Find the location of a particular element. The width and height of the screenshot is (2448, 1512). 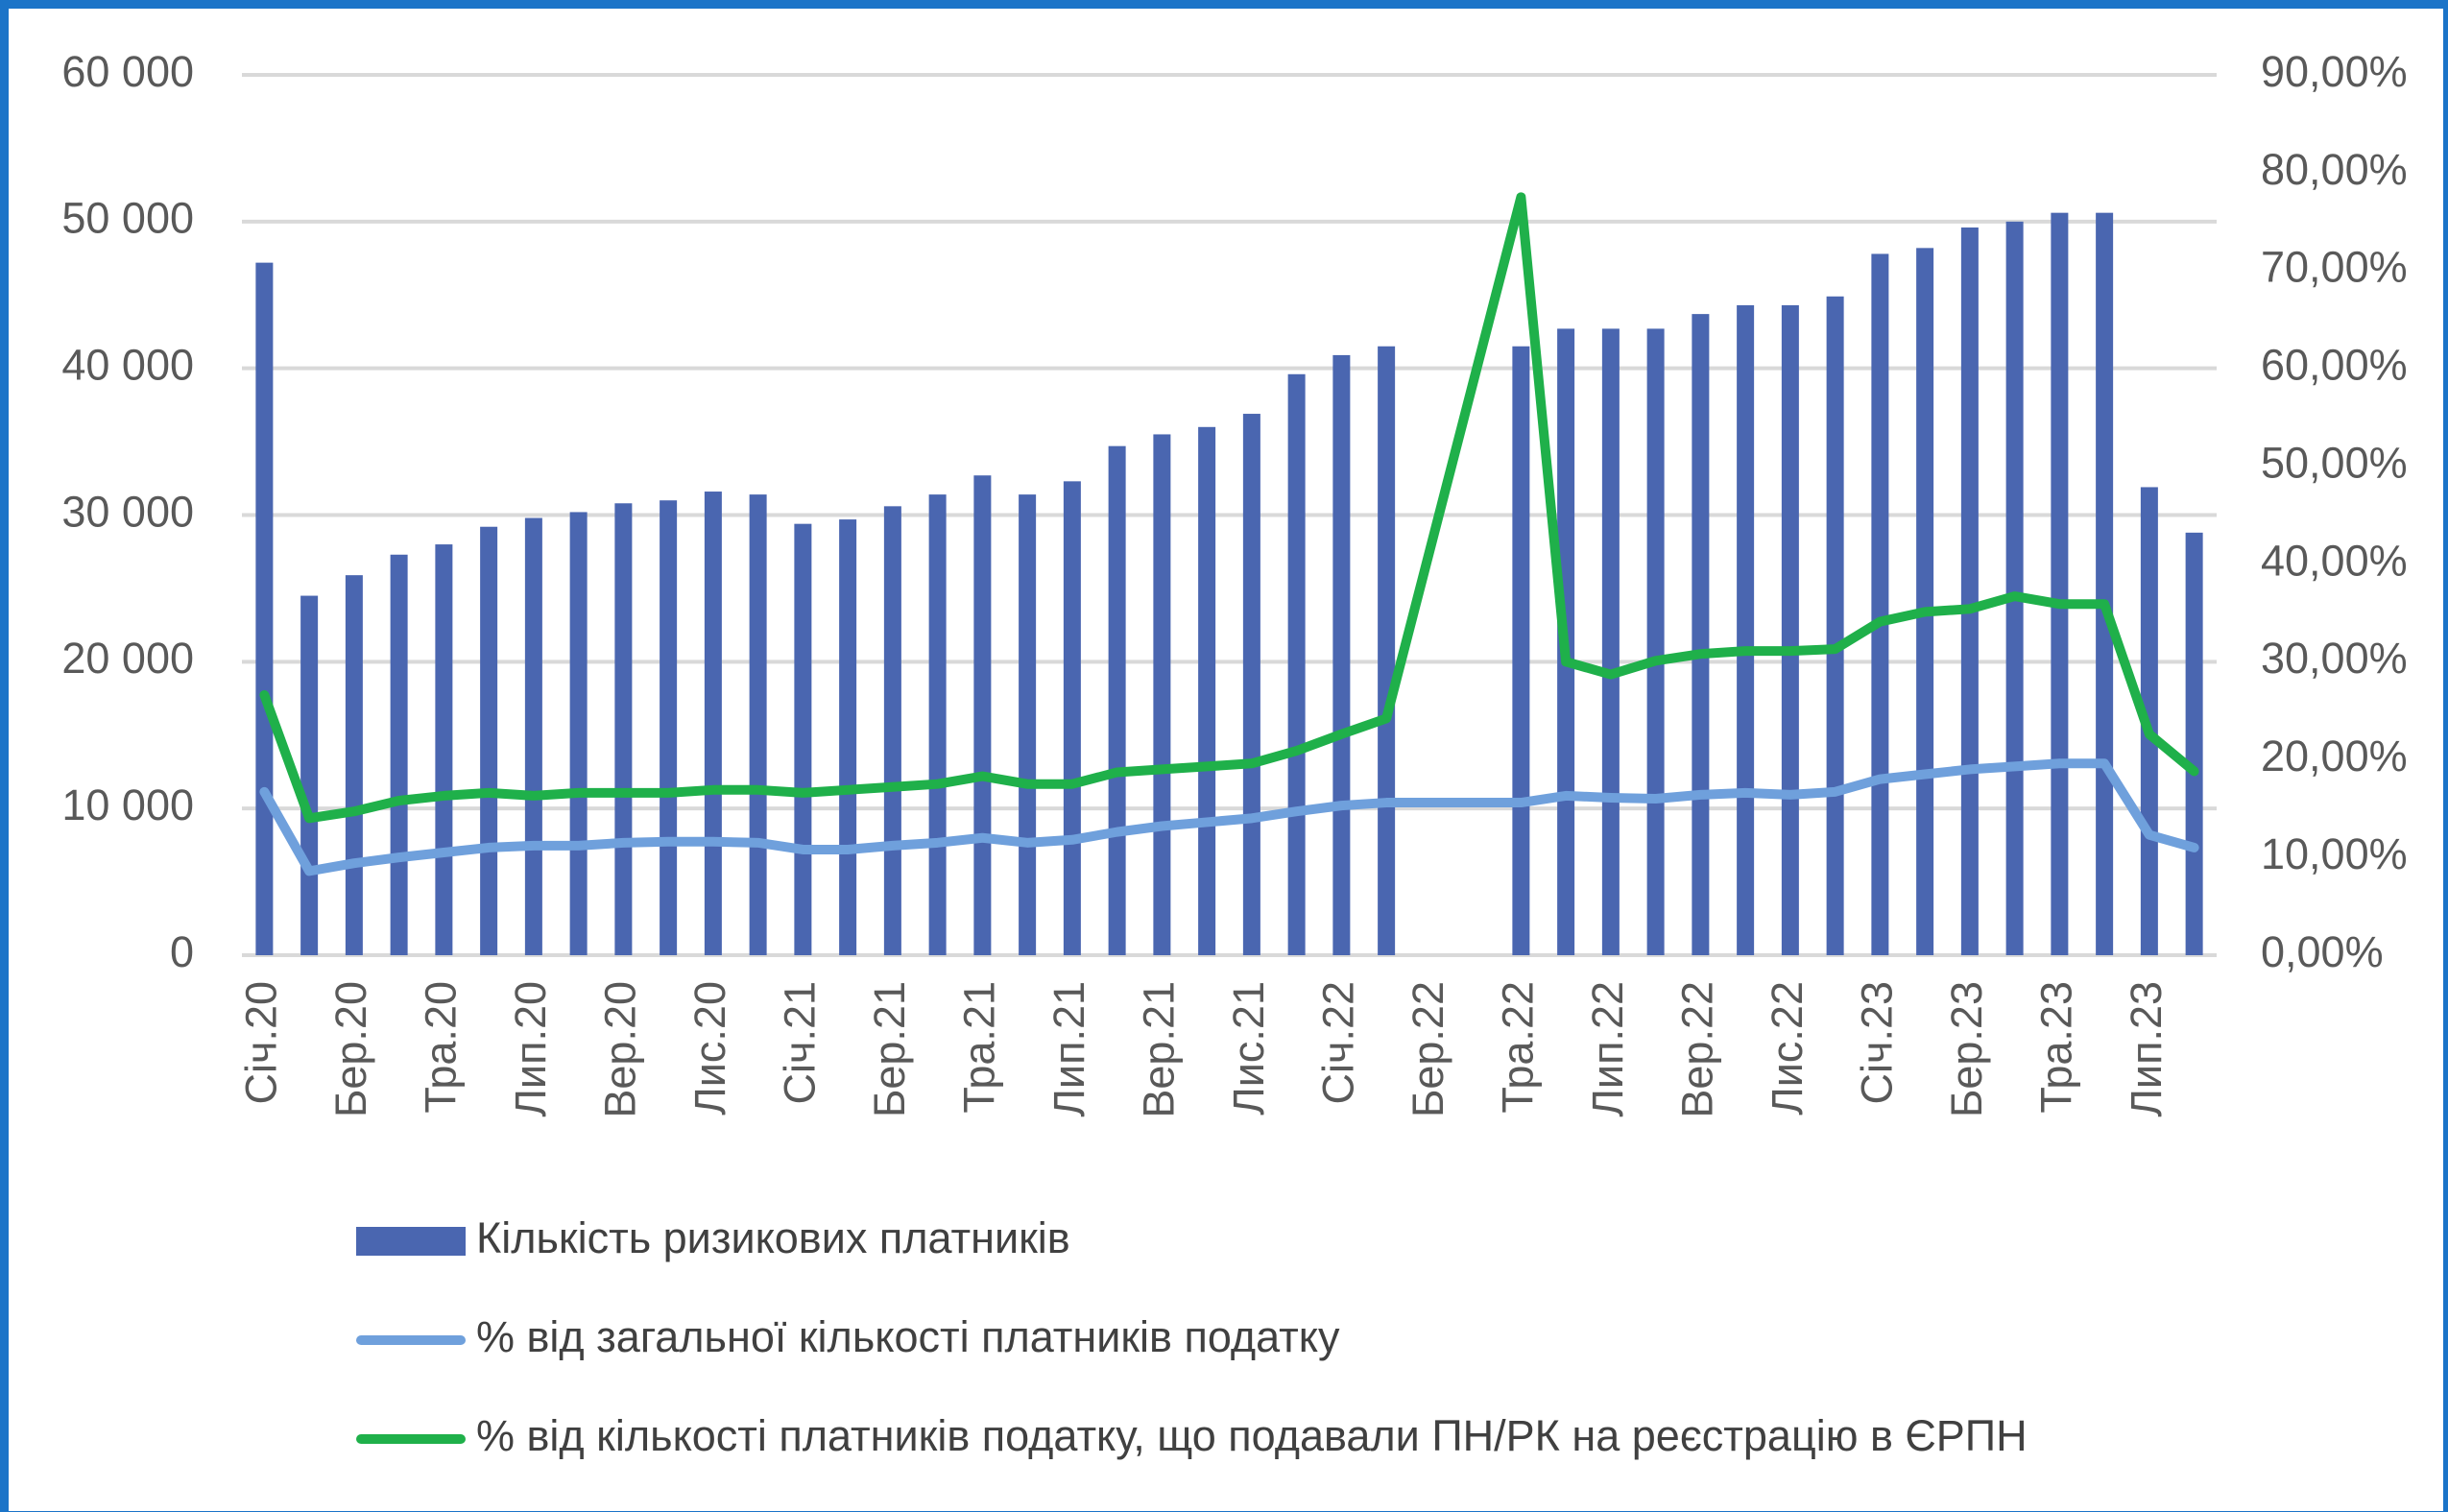

y-tick-label: 20 000 is located at coordinates (127, 658).